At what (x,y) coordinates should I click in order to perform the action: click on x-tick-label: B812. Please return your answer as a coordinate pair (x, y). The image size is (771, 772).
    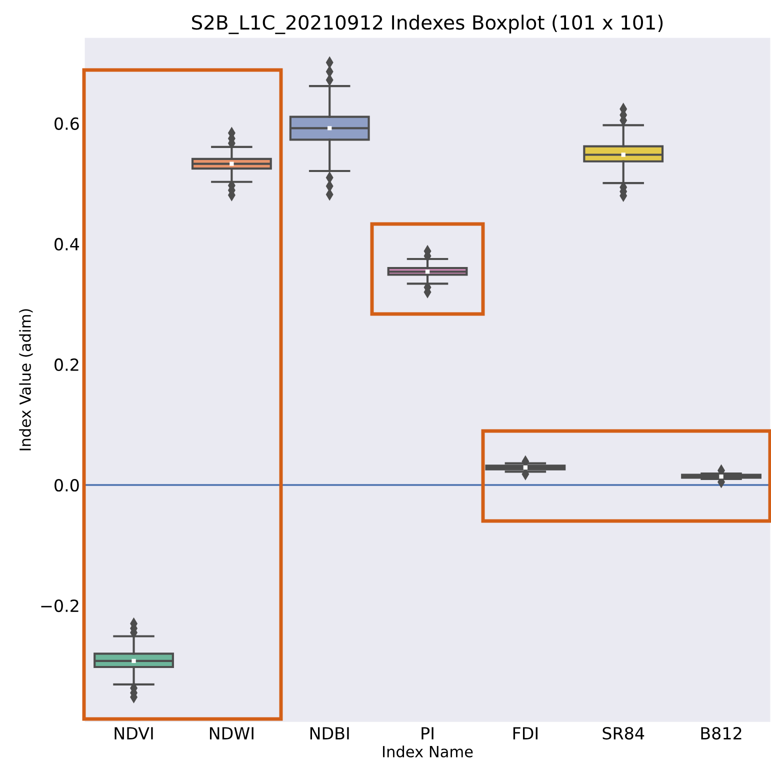
    Looking at the image, I should click on (721, 733).